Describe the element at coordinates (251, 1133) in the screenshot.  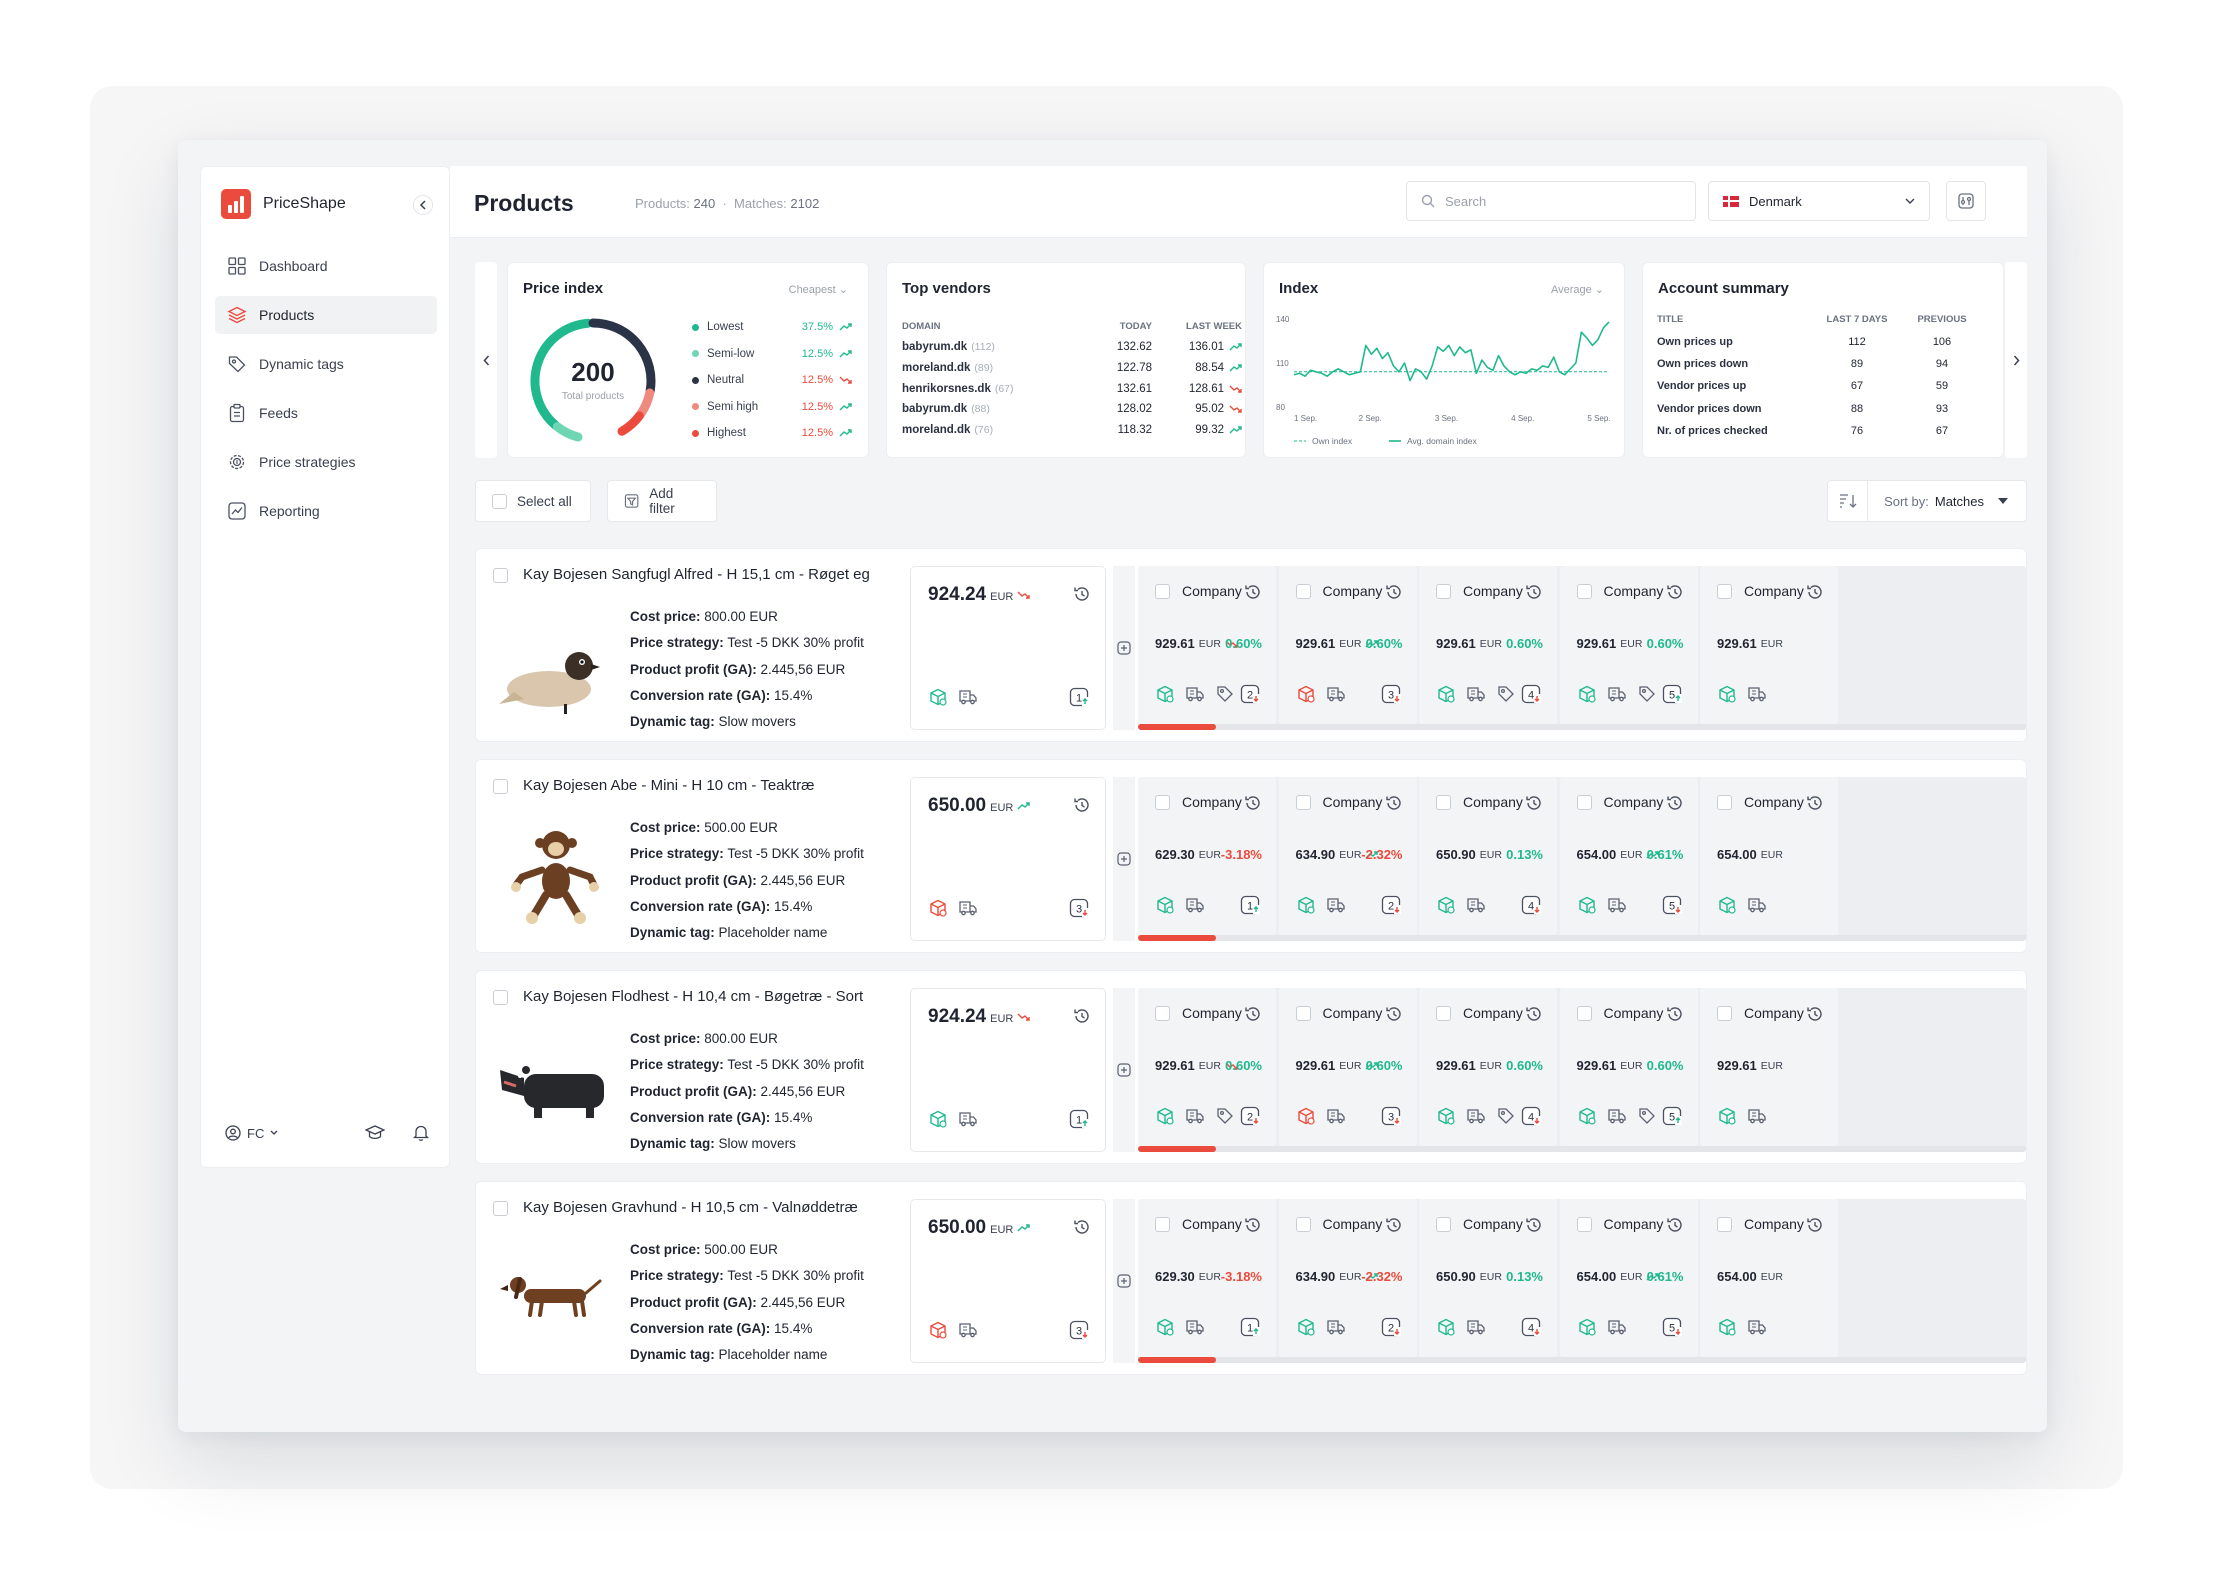
I see `user-menu: FC` at that location.